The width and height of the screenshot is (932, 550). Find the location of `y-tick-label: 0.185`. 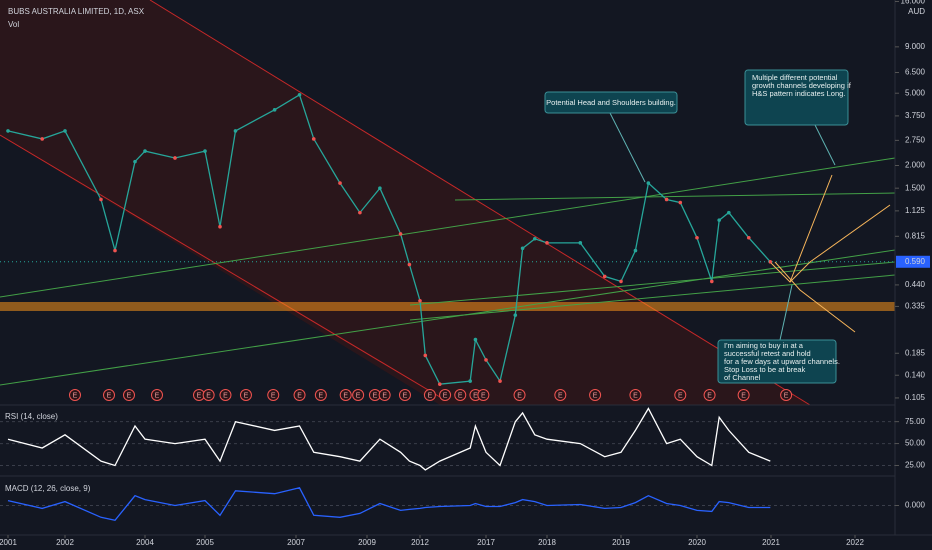

y-tick-label: 0.185 is located at coordinates (915, 352).